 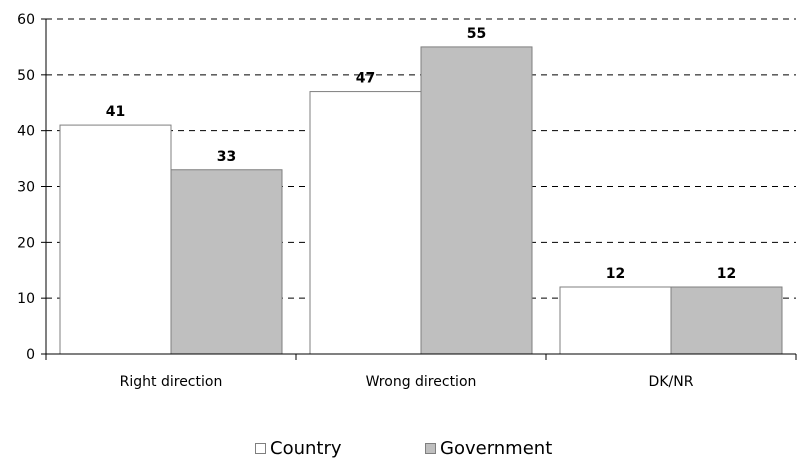 I want to click on x-axis-categories: Right direction Wrong direction DK/NR, so click(x=407, y=382).